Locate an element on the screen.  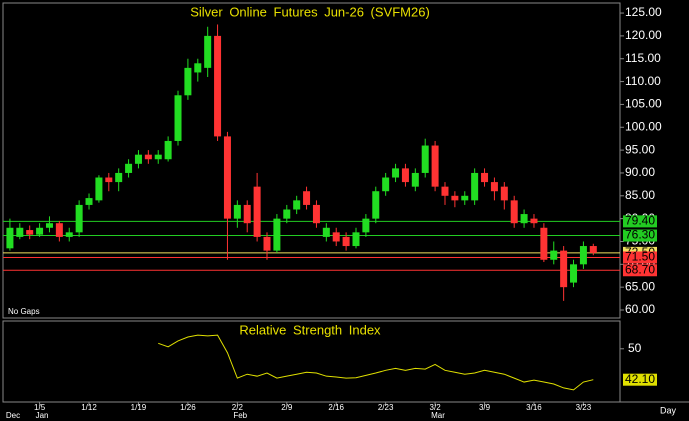
x-tick-label: 3/16 is located at coordinates (534, 407).